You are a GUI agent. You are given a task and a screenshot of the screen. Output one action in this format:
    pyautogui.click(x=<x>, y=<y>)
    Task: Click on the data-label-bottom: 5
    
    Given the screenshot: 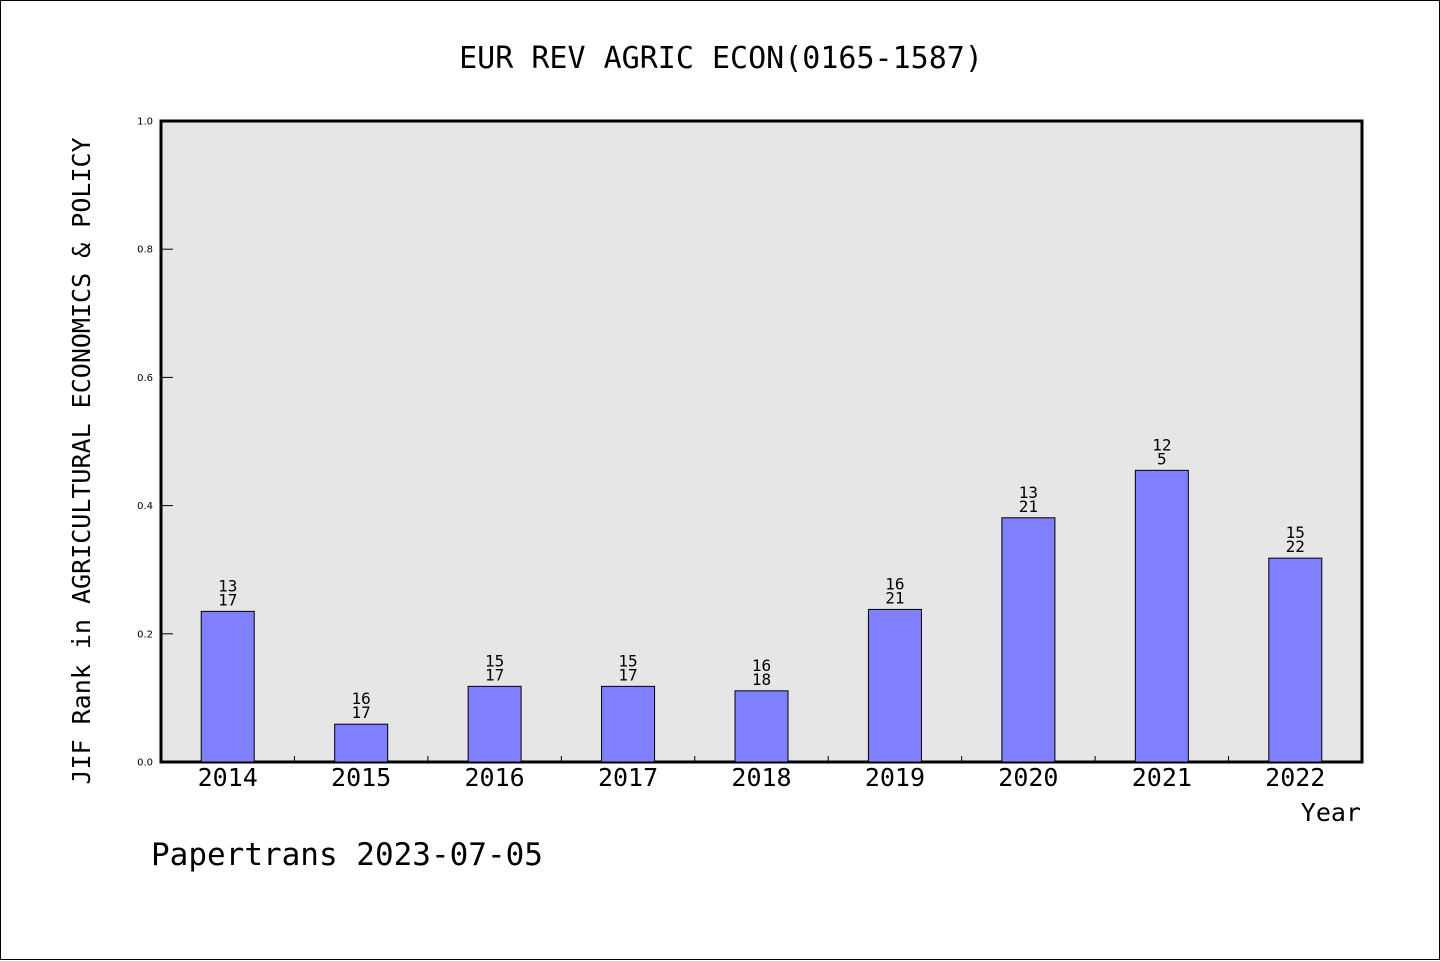 What is the action you would take?
    pyautogui.click(x=1162, y=458)
    